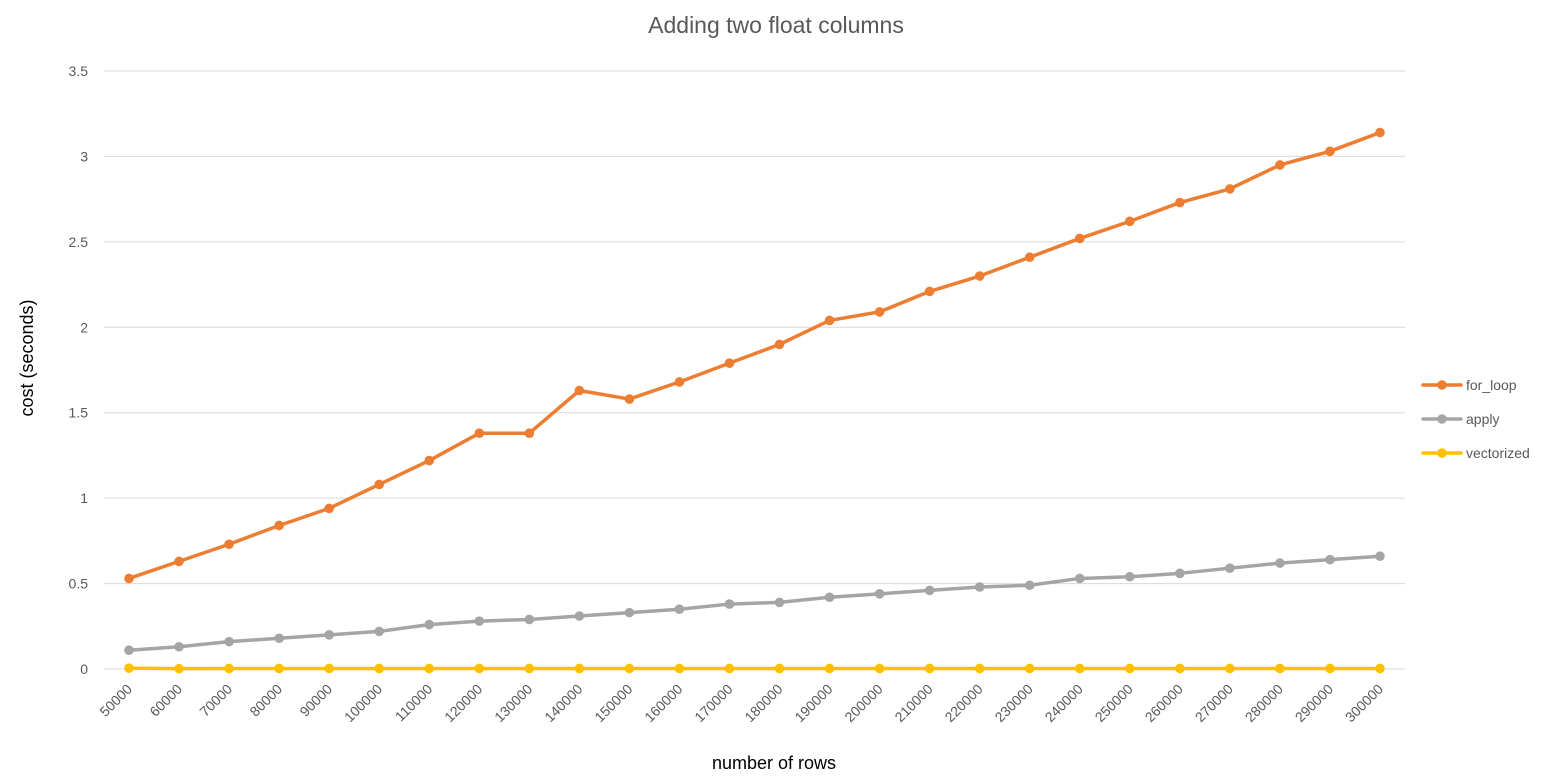  Describe the element at coordinates (913, 703) in the screenshot. I see `x-tick-label: 210000` at that location.